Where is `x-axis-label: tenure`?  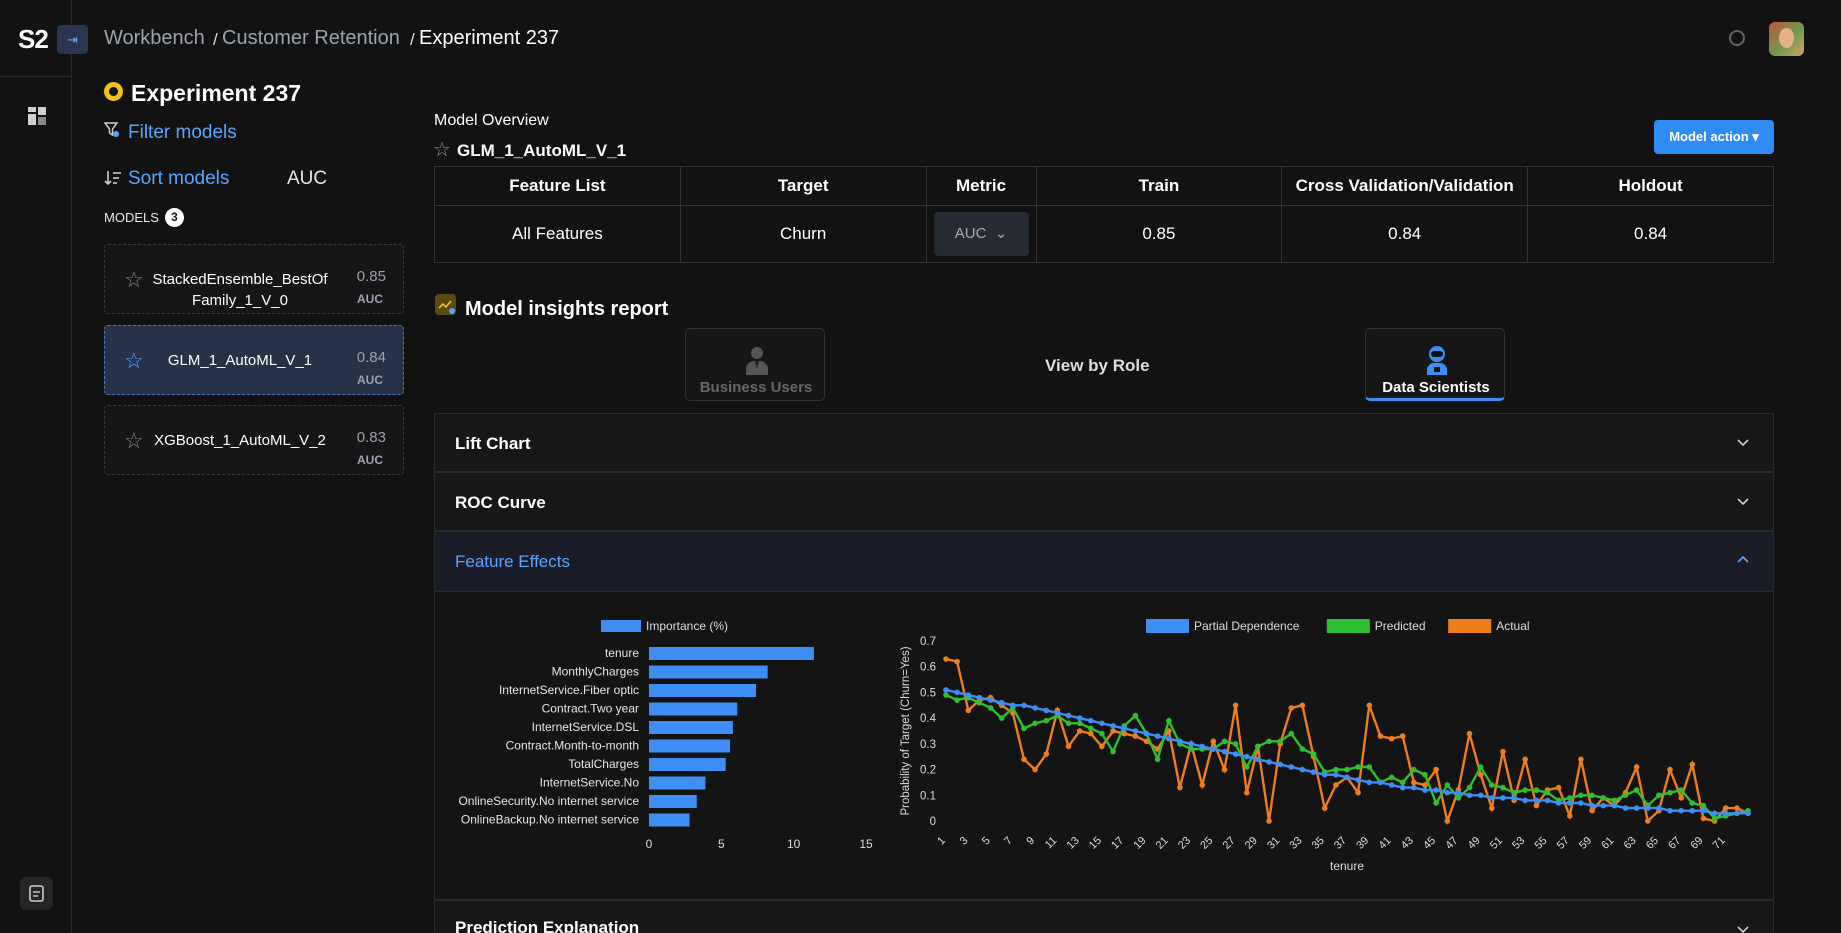
x-axis-label: tenure is located at coordinates (1347, 866).